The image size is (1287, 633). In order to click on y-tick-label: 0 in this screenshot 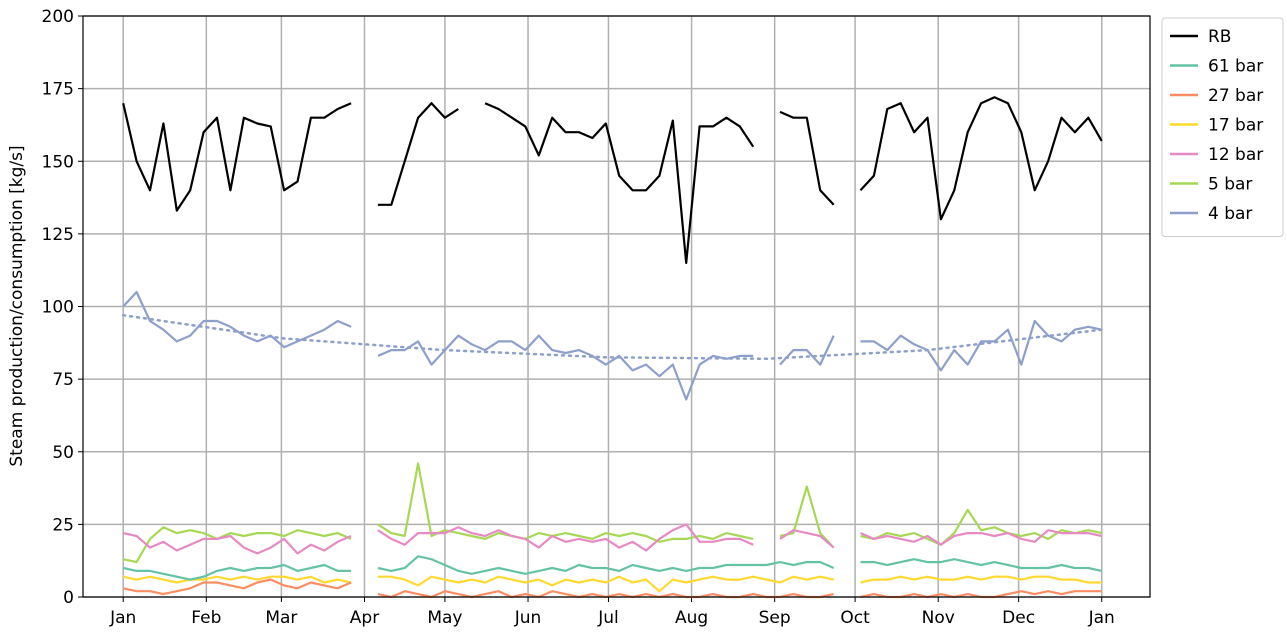, I will do `click(68, 598)`.